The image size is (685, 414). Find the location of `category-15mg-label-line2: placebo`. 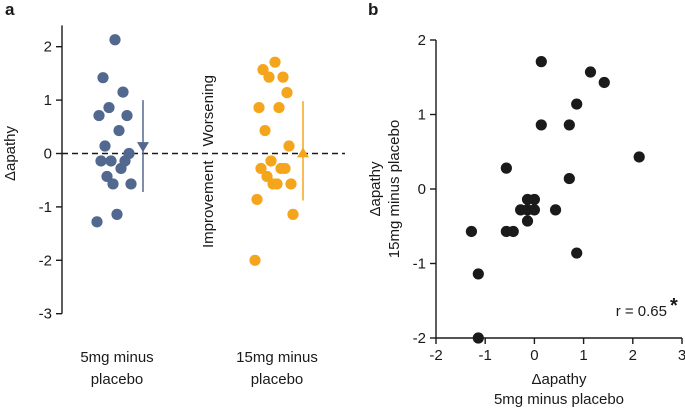

category-15mg-label-line2: placebo is located at coordinates (277, 379).